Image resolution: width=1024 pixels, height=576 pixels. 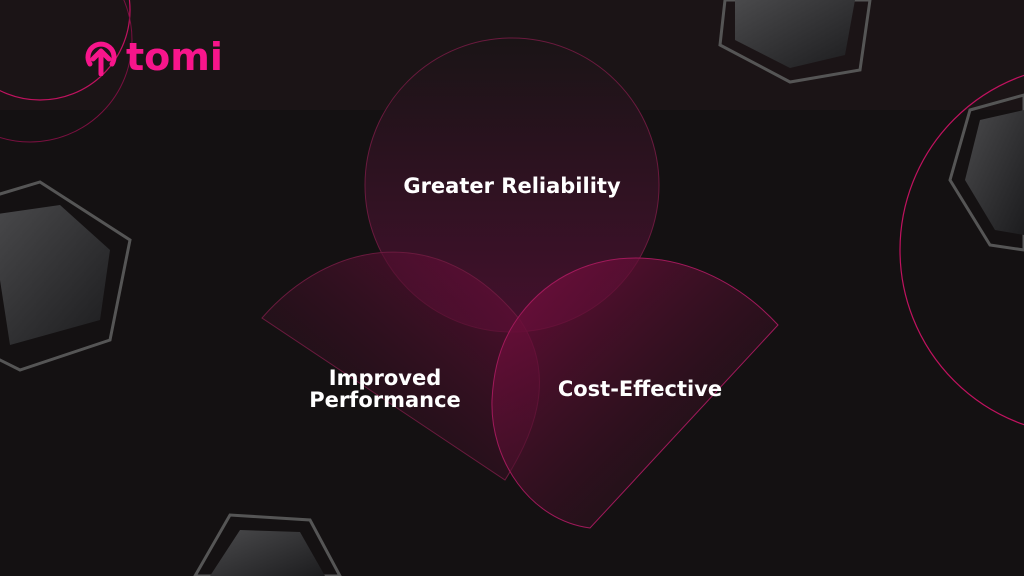 What do you see at coordinates (101, 58) in the screenshot?
I see `tomi-tree-icon` at bounding box center [101, 58].